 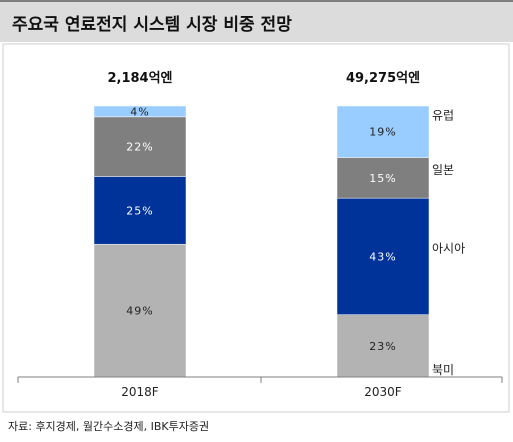 I want to click on bar-segment-2030F-일본, so click(x=383, y=178).